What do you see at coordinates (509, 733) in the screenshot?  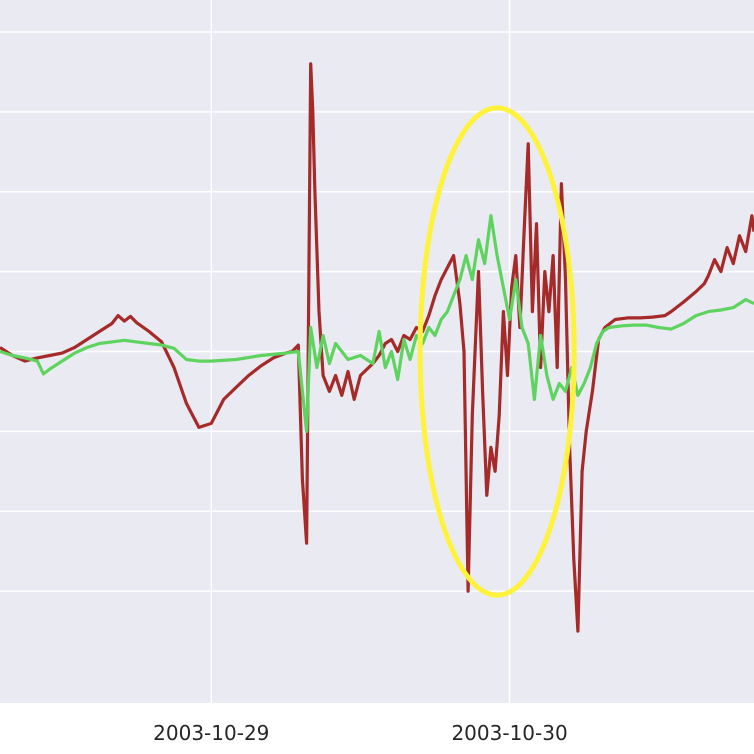 I see `x-tick-label: 2003-10-30` at bounding box center [509, 733].